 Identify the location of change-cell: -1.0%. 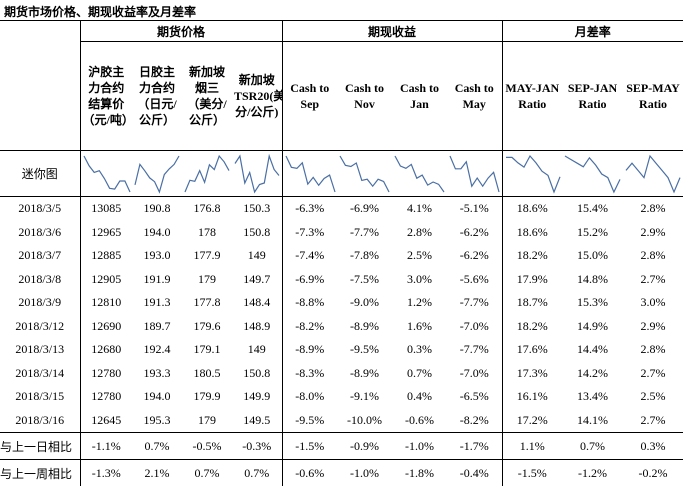
(364, 473).